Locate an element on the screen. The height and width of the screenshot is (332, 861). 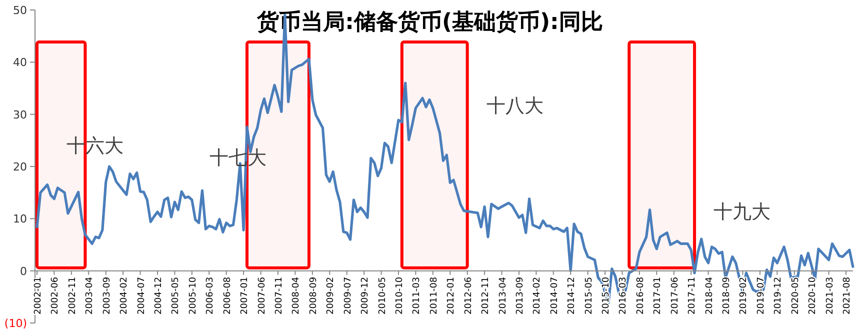
x-tick-label: 2005-10 is located at coordinates (193, 295).